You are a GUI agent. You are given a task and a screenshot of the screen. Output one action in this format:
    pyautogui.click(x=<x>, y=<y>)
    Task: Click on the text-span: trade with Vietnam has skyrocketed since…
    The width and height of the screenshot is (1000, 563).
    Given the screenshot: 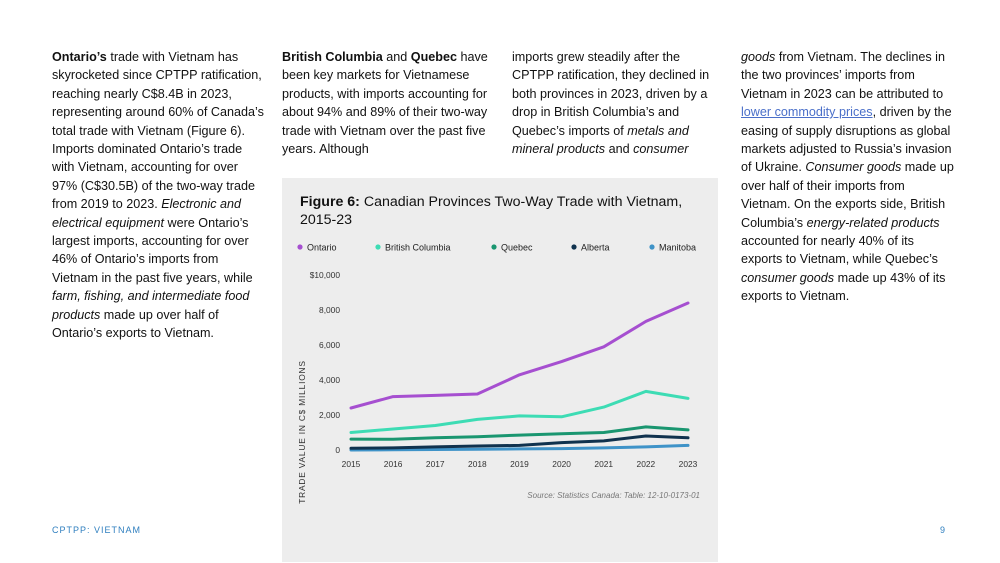 What is the action you would take?
    pyautogui.click(x=158, y=131)
    